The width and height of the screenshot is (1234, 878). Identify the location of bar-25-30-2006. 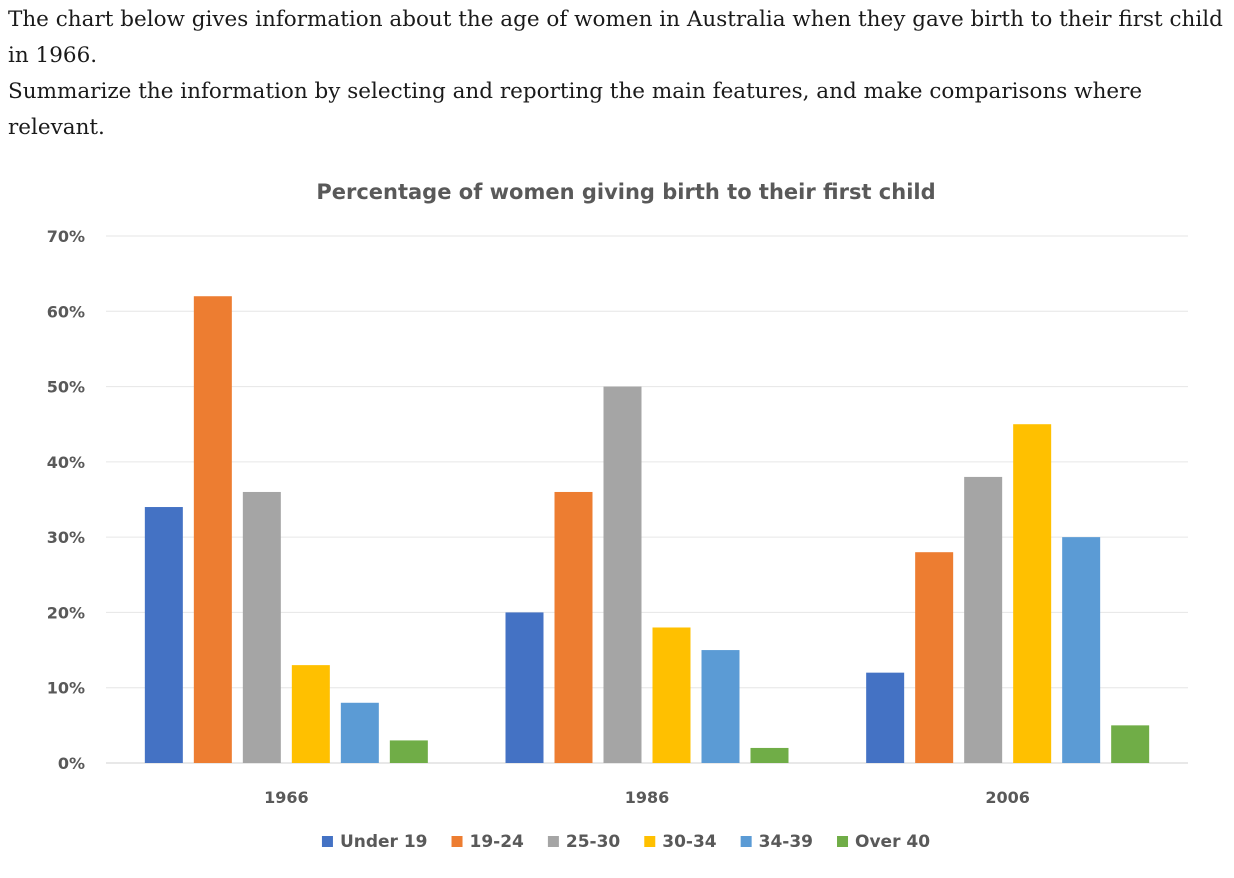
(983, 619).